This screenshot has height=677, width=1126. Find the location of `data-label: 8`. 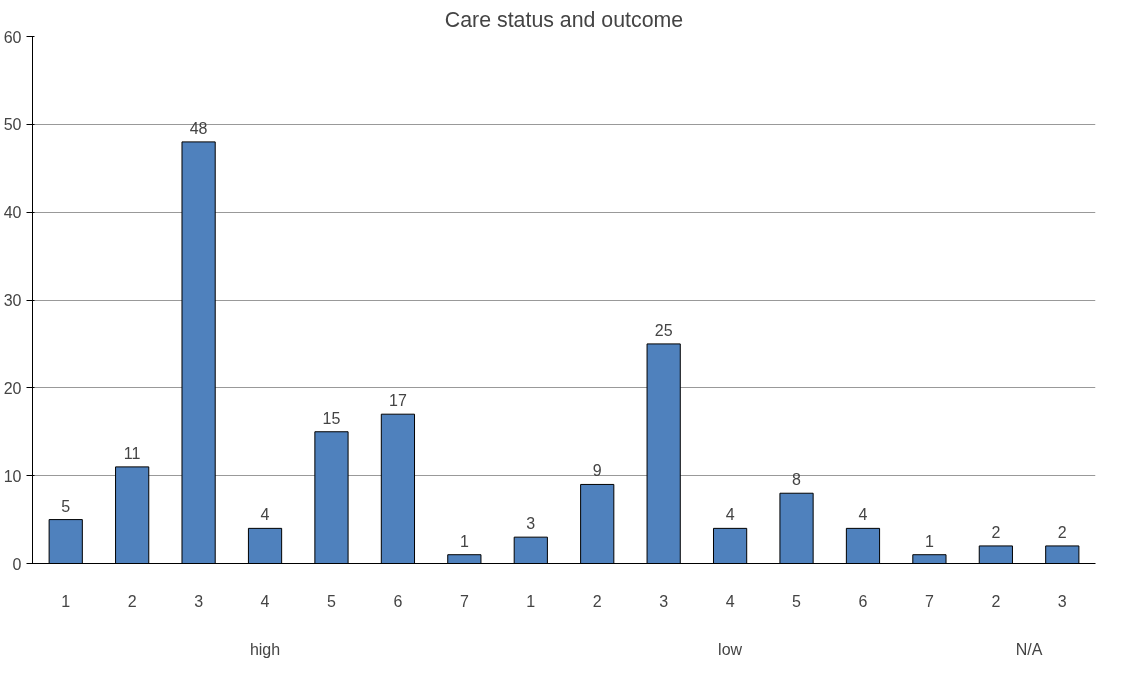

data-label: 8 is located at coordinates (797, 480).